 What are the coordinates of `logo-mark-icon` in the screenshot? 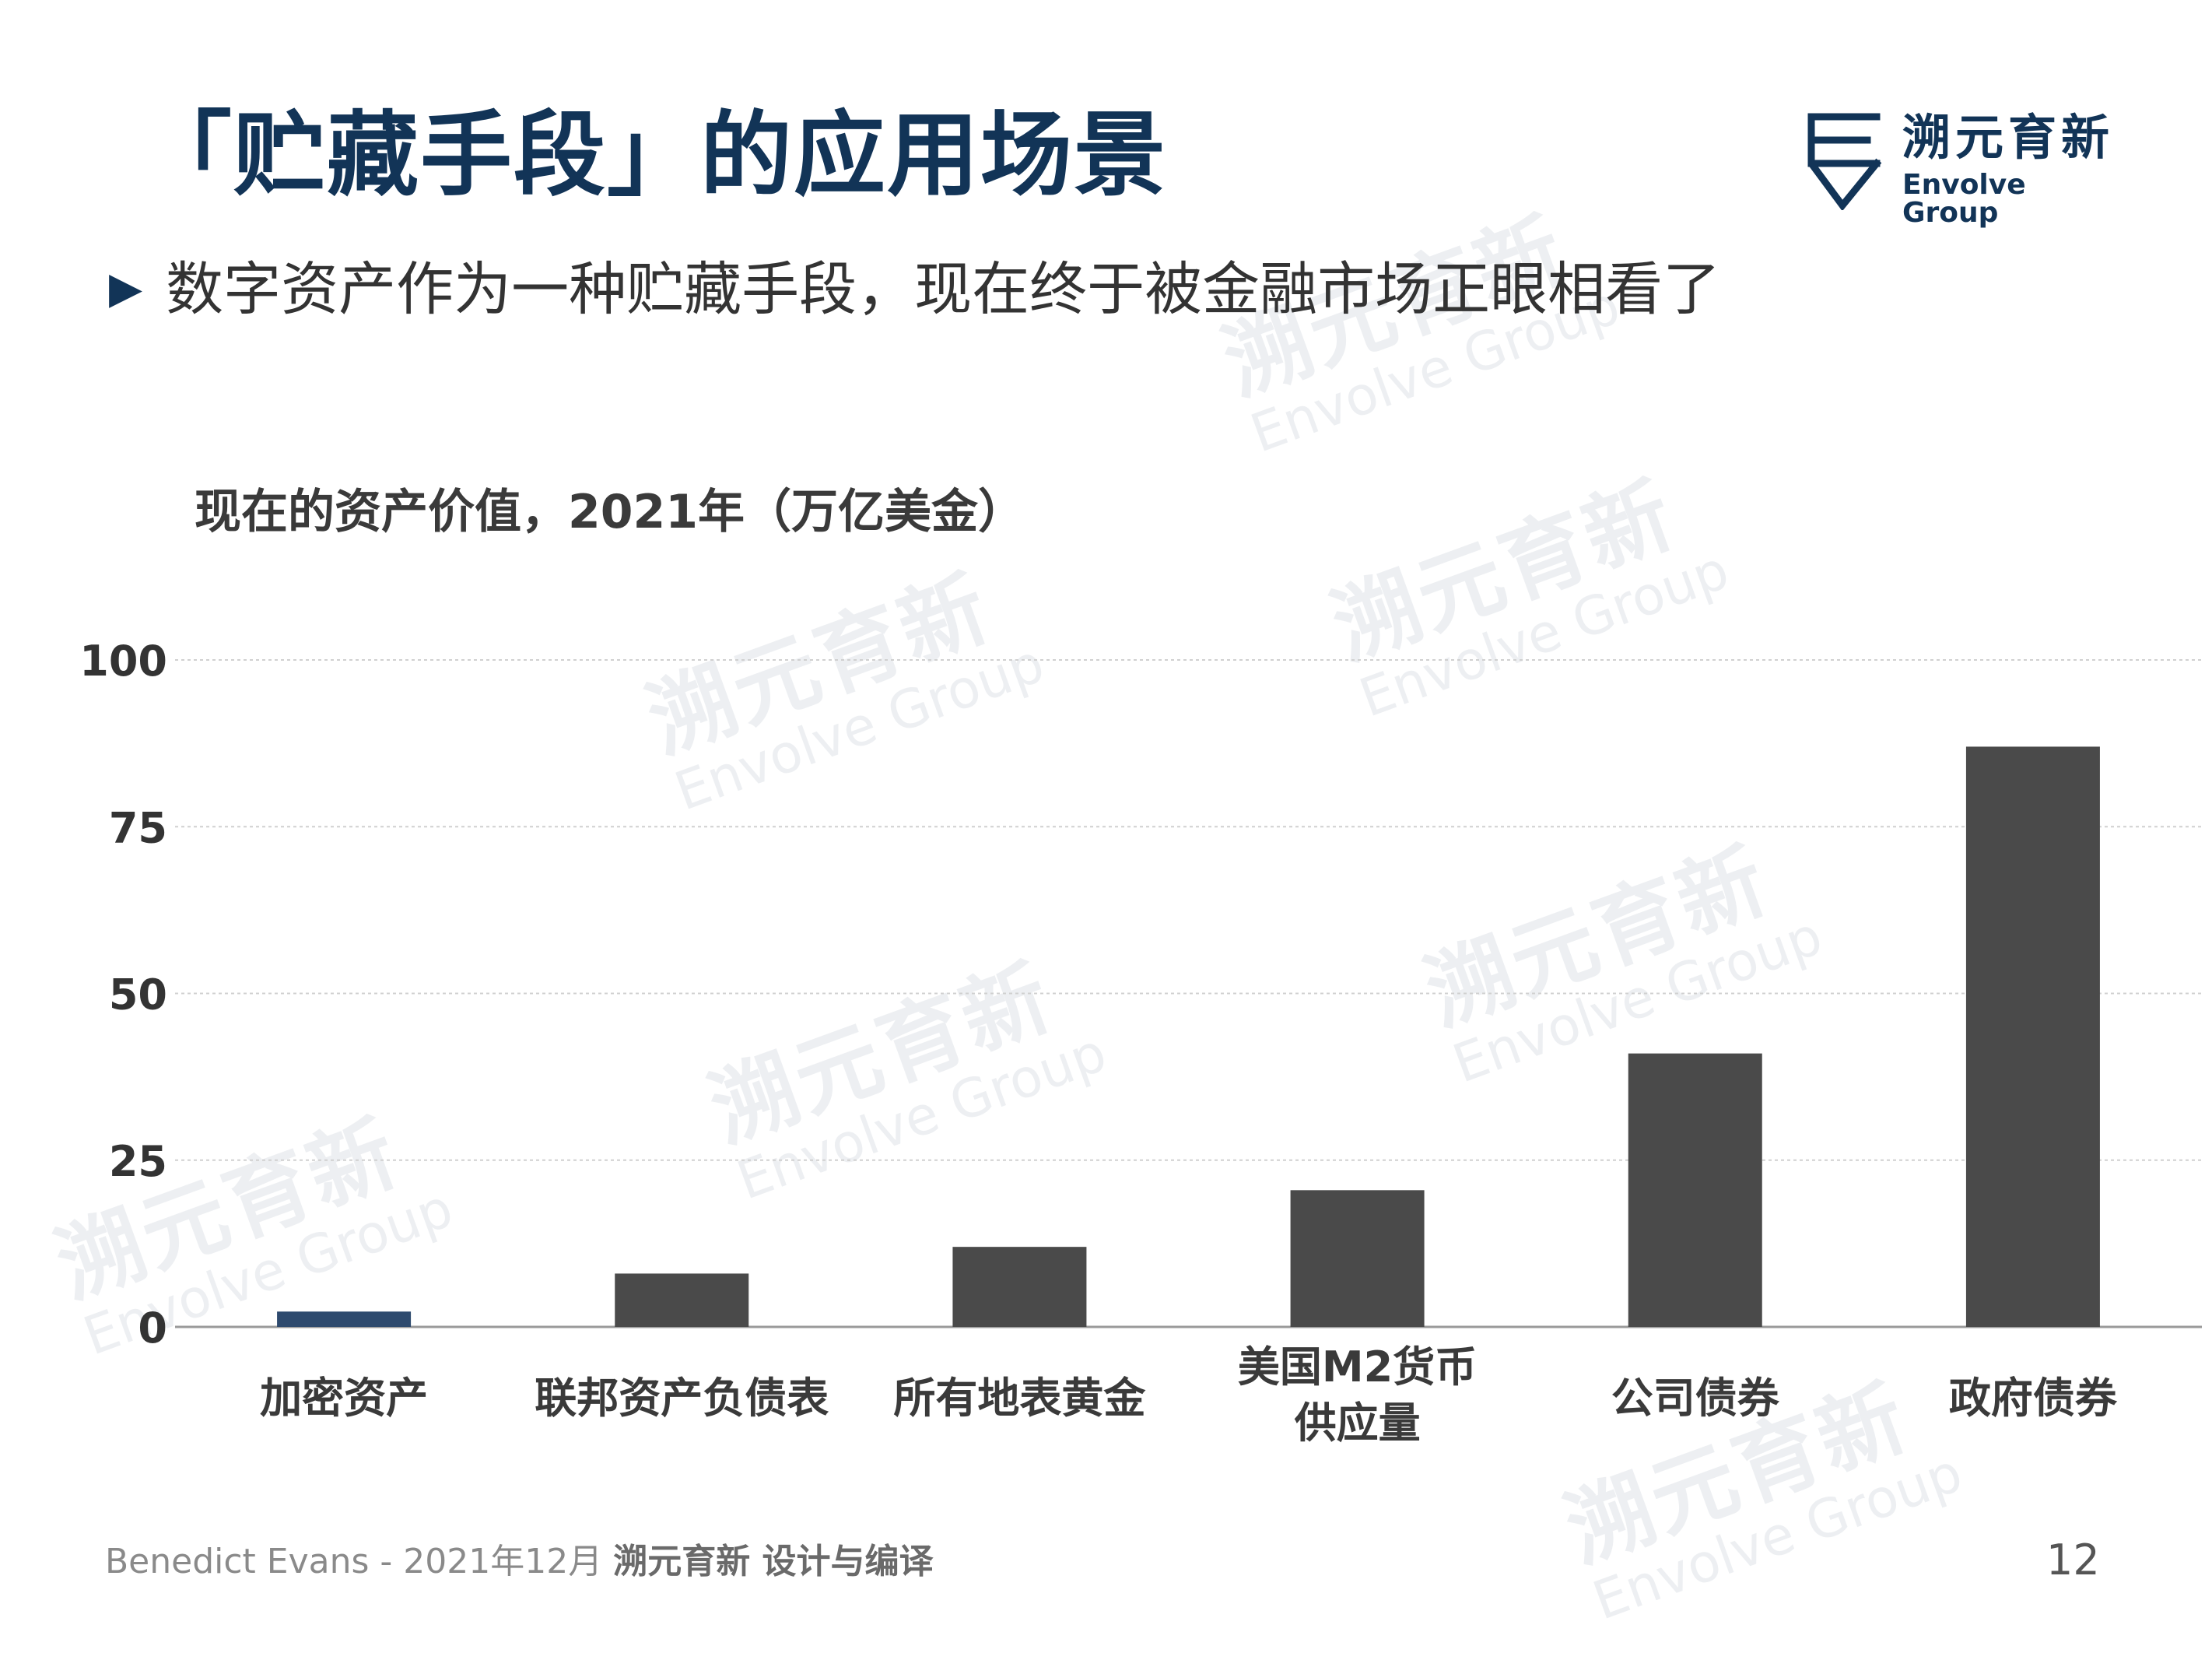 It's located at (1844, 162).